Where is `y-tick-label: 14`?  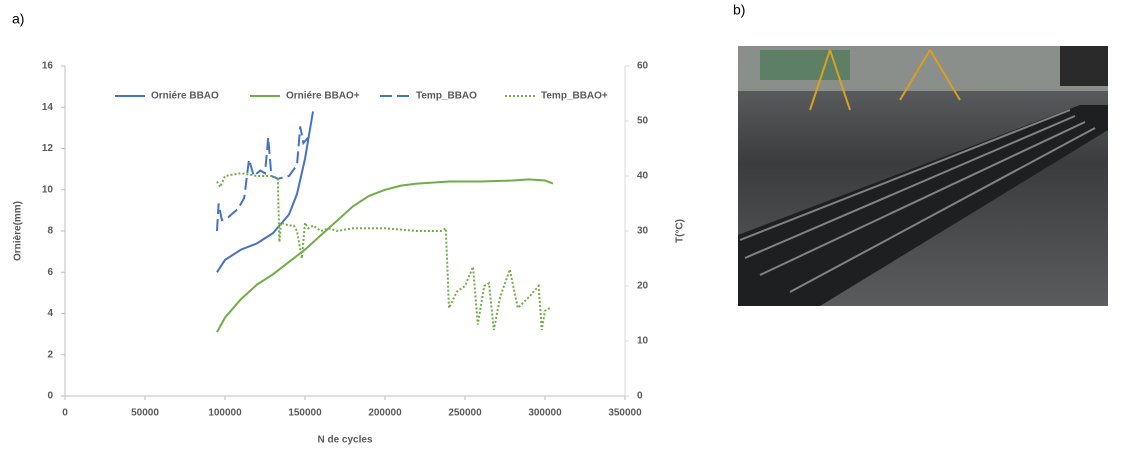
y-tick-label: 14 is located at coordinates (48, 107).